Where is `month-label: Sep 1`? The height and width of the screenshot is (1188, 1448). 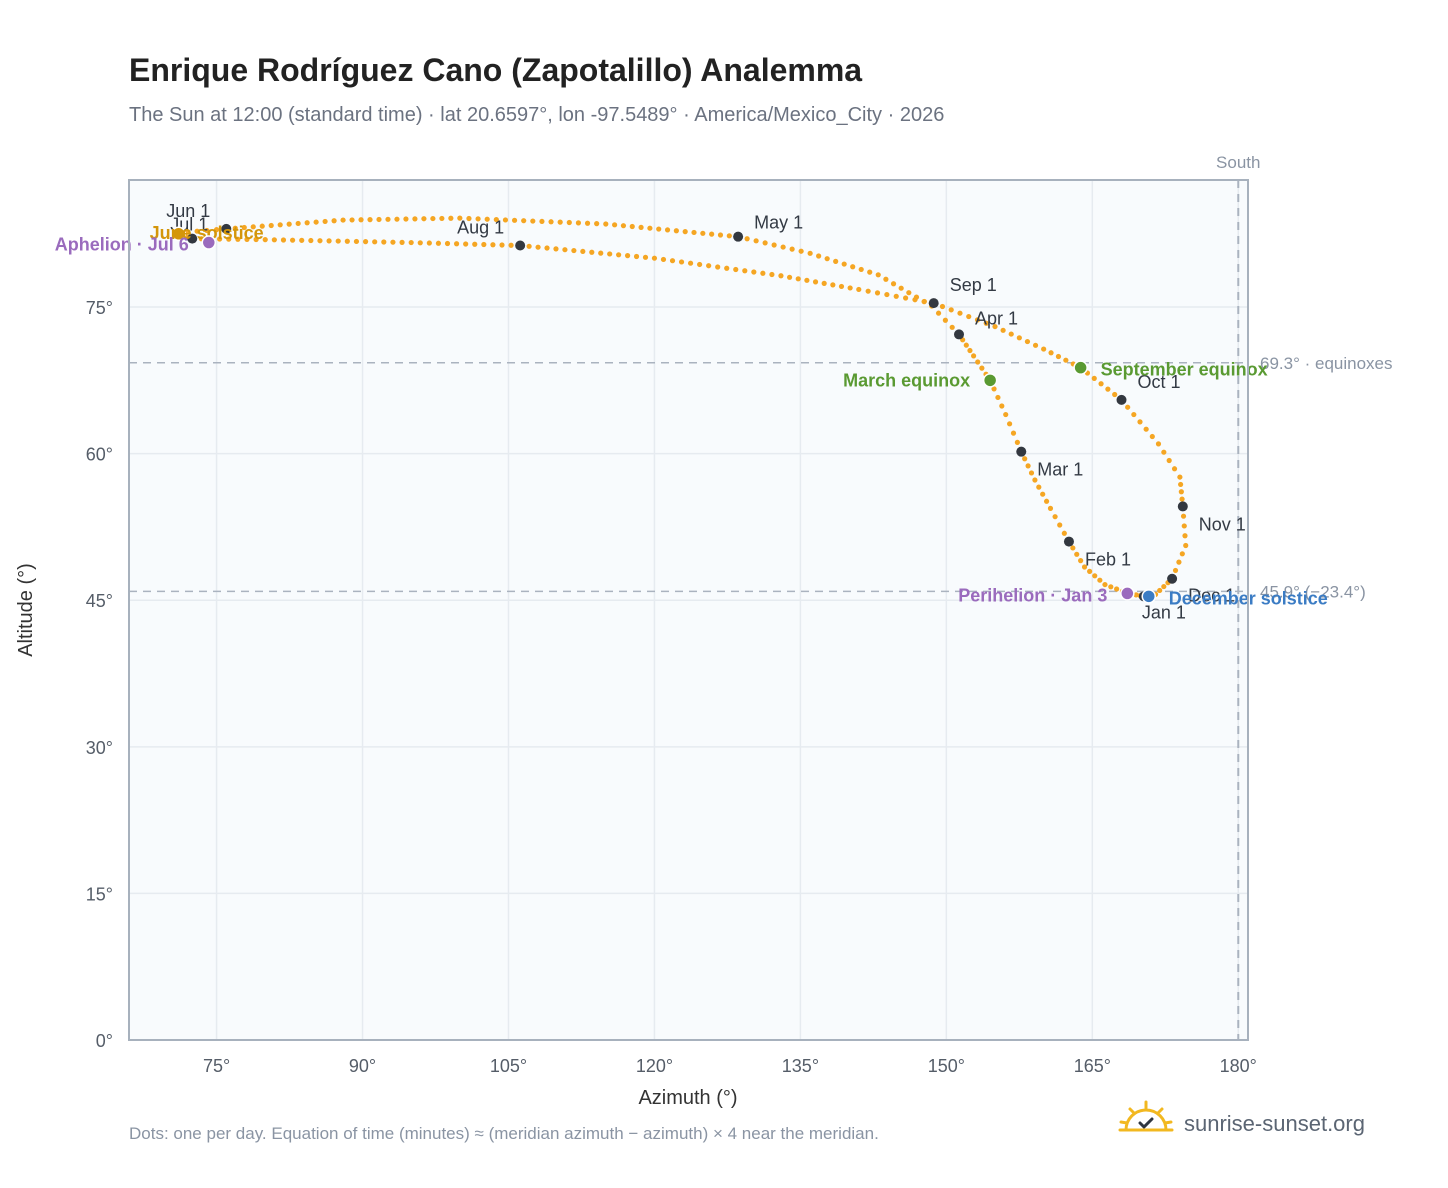 month-label: Sep 1 is located at coordinates (973, 285).